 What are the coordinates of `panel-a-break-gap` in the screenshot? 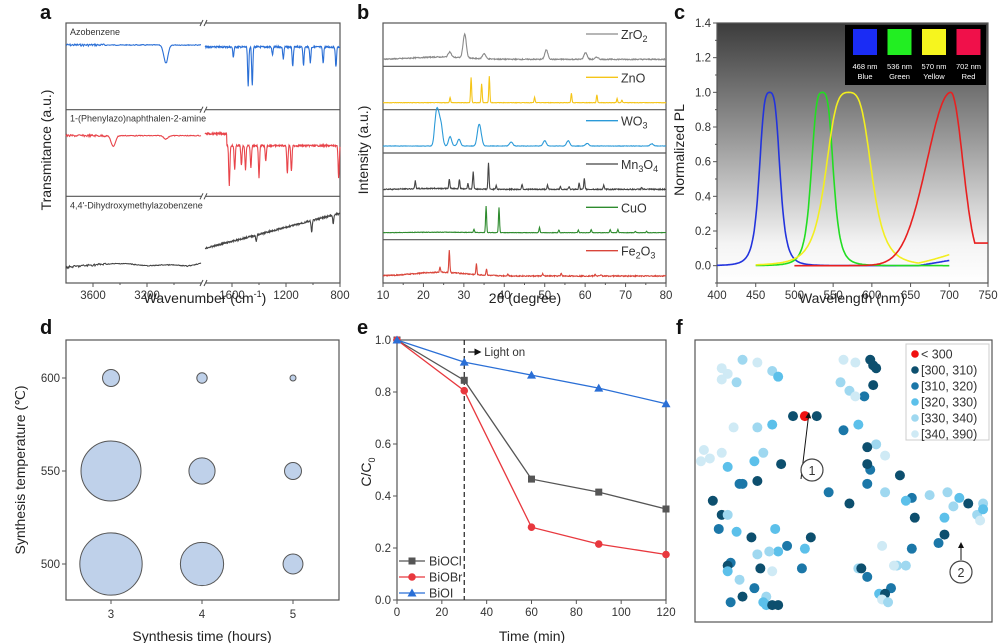 It's located at (203, 196).